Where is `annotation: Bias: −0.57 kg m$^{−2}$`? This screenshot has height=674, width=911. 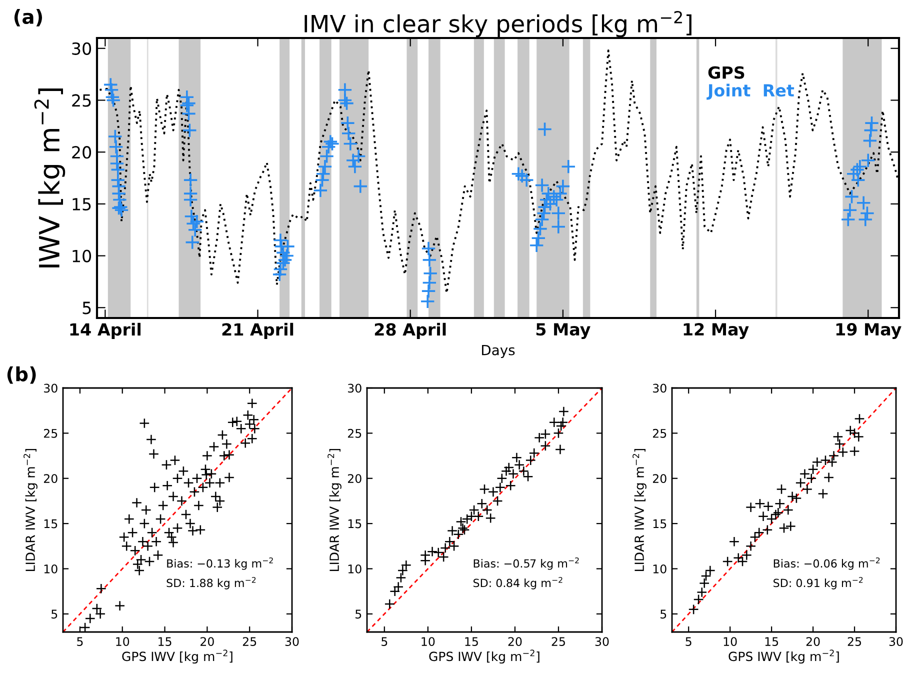 annotation: Bias: −0.57 kg m$^{−2}$ is located at coordinates (526, 563).